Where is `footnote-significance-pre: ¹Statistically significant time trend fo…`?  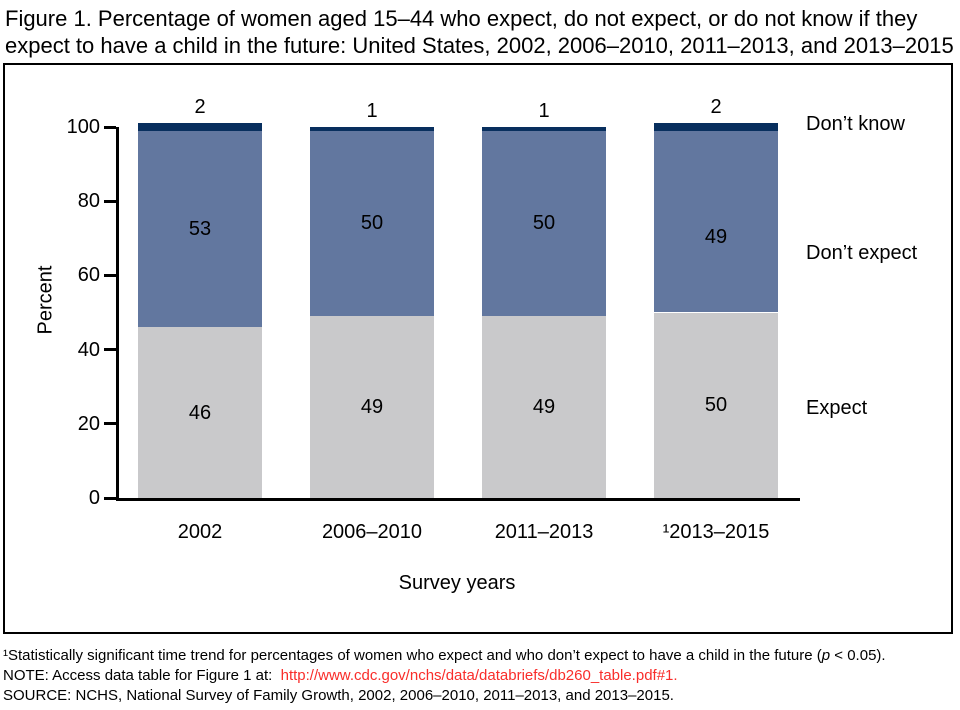
footnote-significance-pre: ¹Statistically significant time trend fo… is located at coordinates (412, 655).